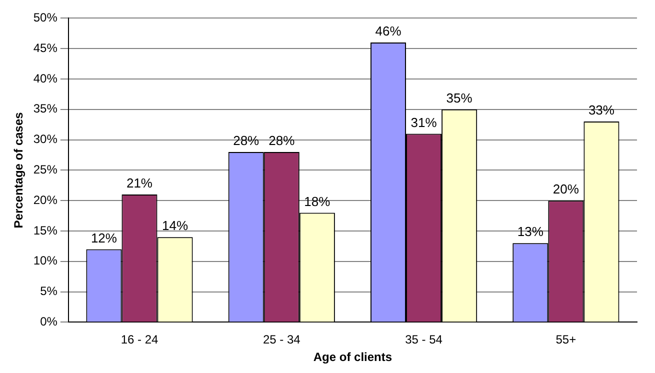 This screenshot has width=655, height=373. Describe the element at coordinates (45, 169) in the screenshot. I see `y-tick-label: 25%` at that location.